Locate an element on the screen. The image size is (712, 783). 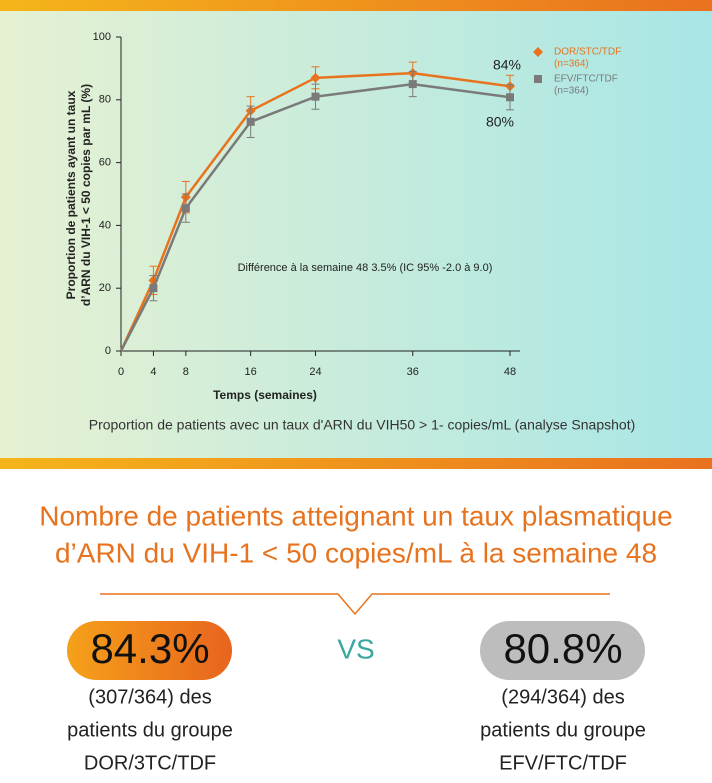
annotation: 80% is located at coordinates (500, 122).